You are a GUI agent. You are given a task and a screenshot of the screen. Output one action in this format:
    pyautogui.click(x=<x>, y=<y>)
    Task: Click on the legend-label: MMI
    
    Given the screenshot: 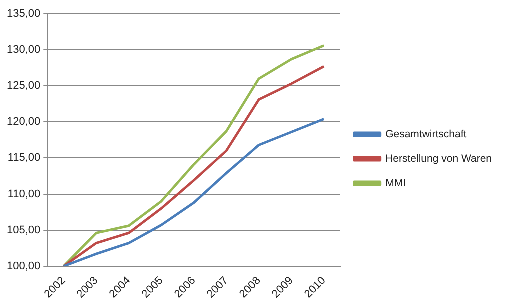 What is the action you would take?
    pyautogui.click(x=396, y=183)
    